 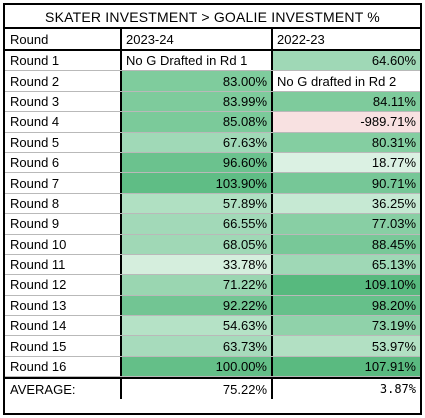 I want to click on table-row: Round 9 66.55% 77.03%, so click(x=212, y=224).